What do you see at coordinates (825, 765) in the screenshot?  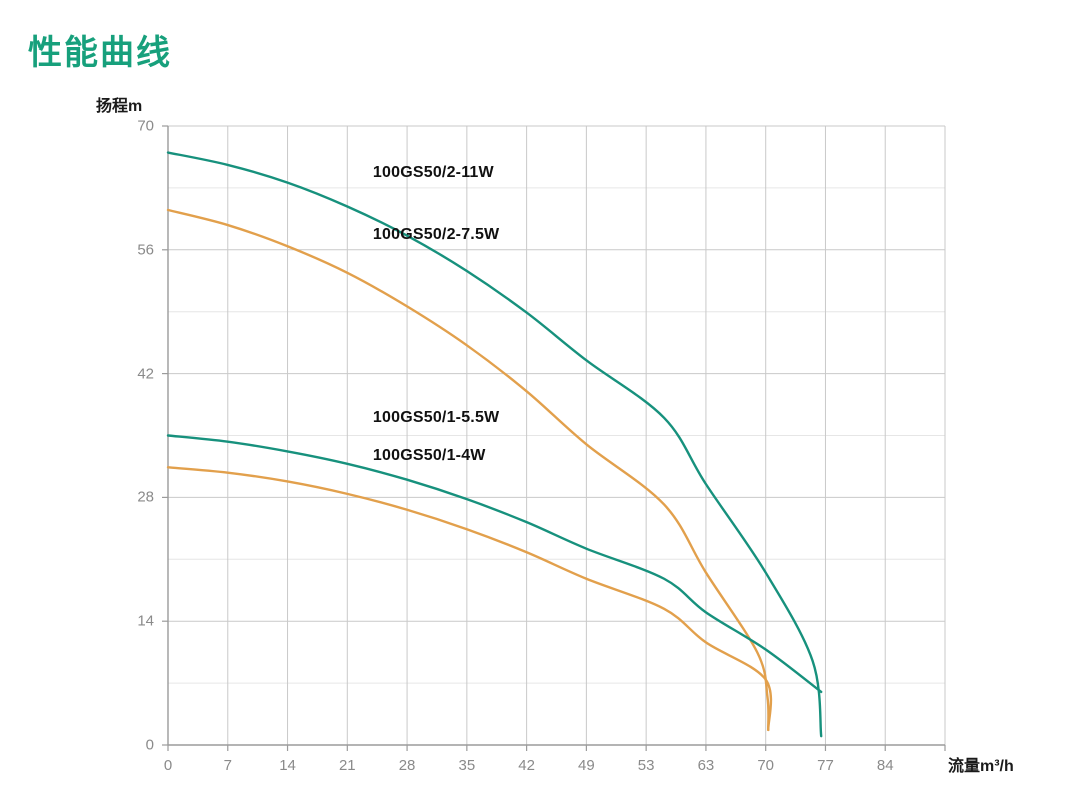 I see `x-axis-tick-label: 77` at bounding box center [825, 765].